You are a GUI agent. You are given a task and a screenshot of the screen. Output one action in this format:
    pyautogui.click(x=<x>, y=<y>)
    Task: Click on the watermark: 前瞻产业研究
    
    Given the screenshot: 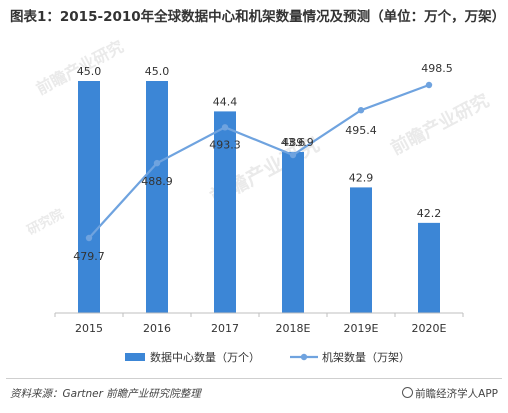 What is the action you would take?
    pyautogui.click(x=440, y=124)
    